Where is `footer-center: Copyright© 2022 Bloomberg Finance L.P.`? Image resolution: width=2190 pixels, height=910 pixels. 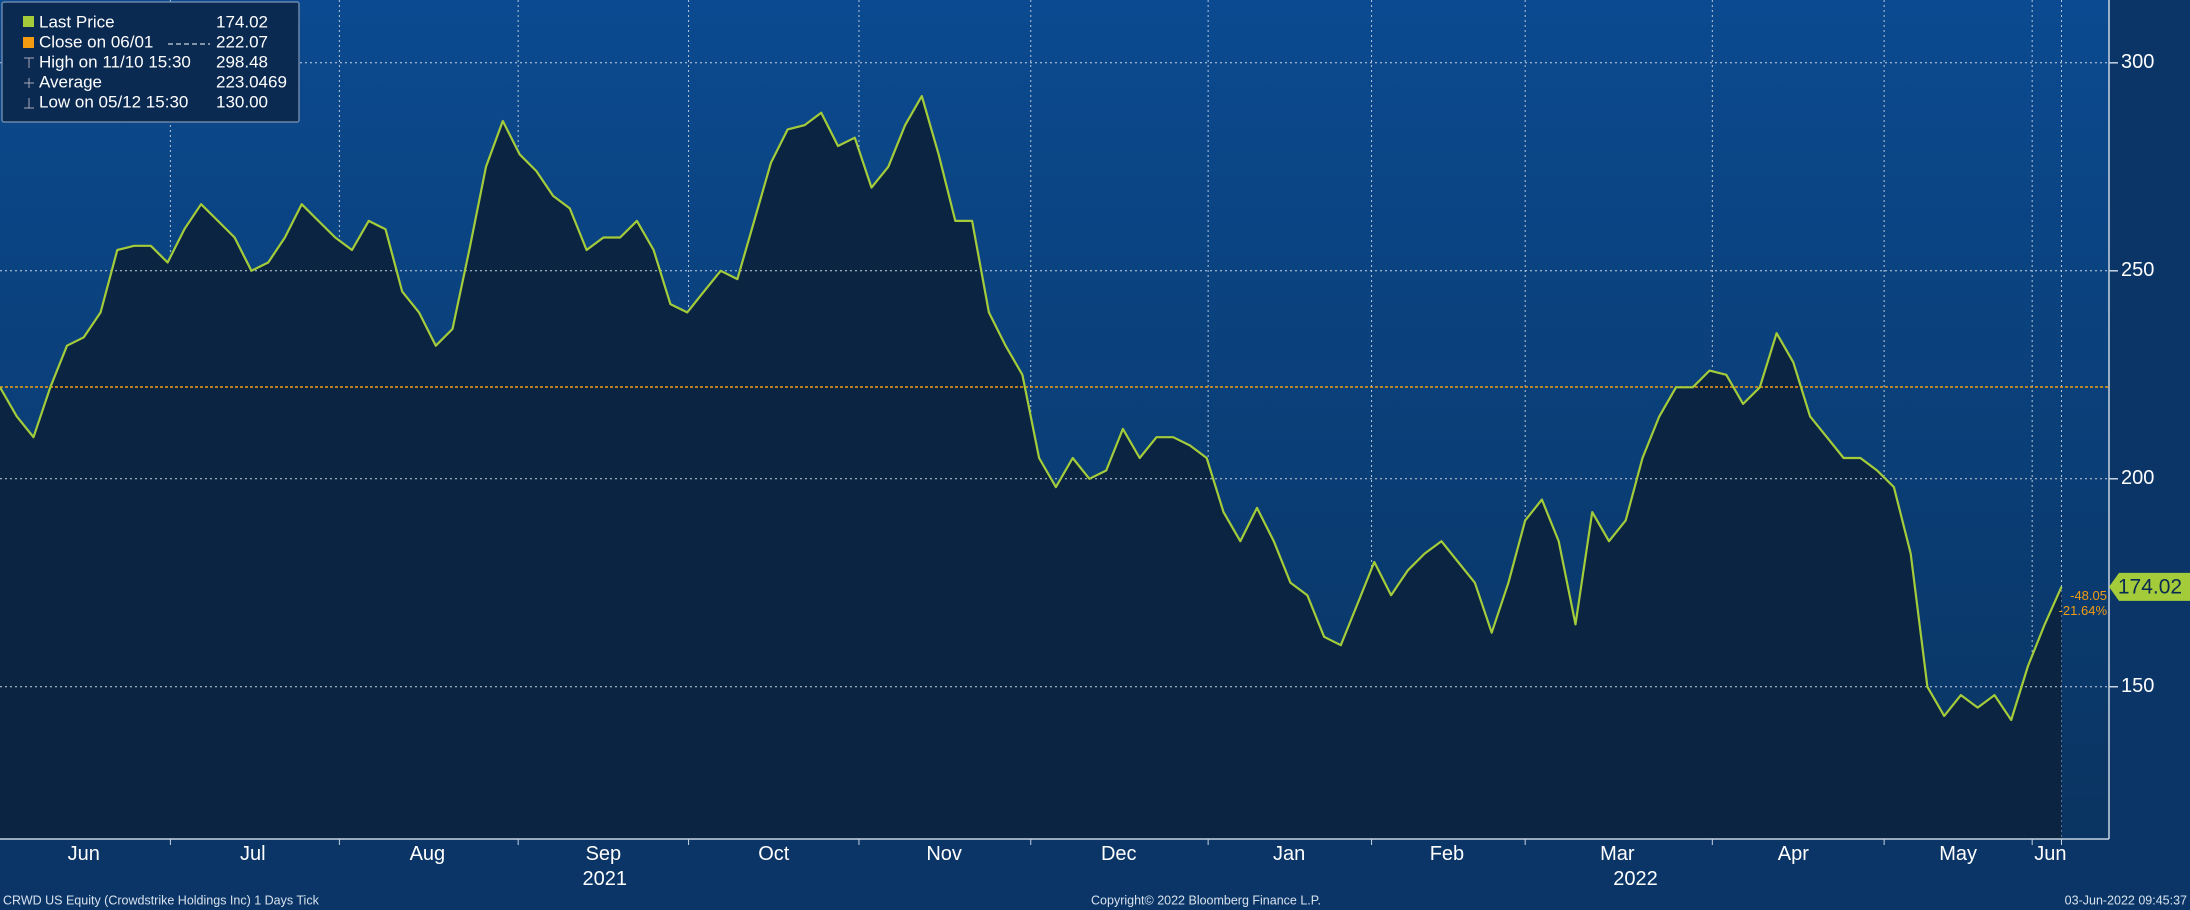
footer-center: Copyright© 2022 Bloomberg Finance L.P. is located at coordinates (1206, 900).